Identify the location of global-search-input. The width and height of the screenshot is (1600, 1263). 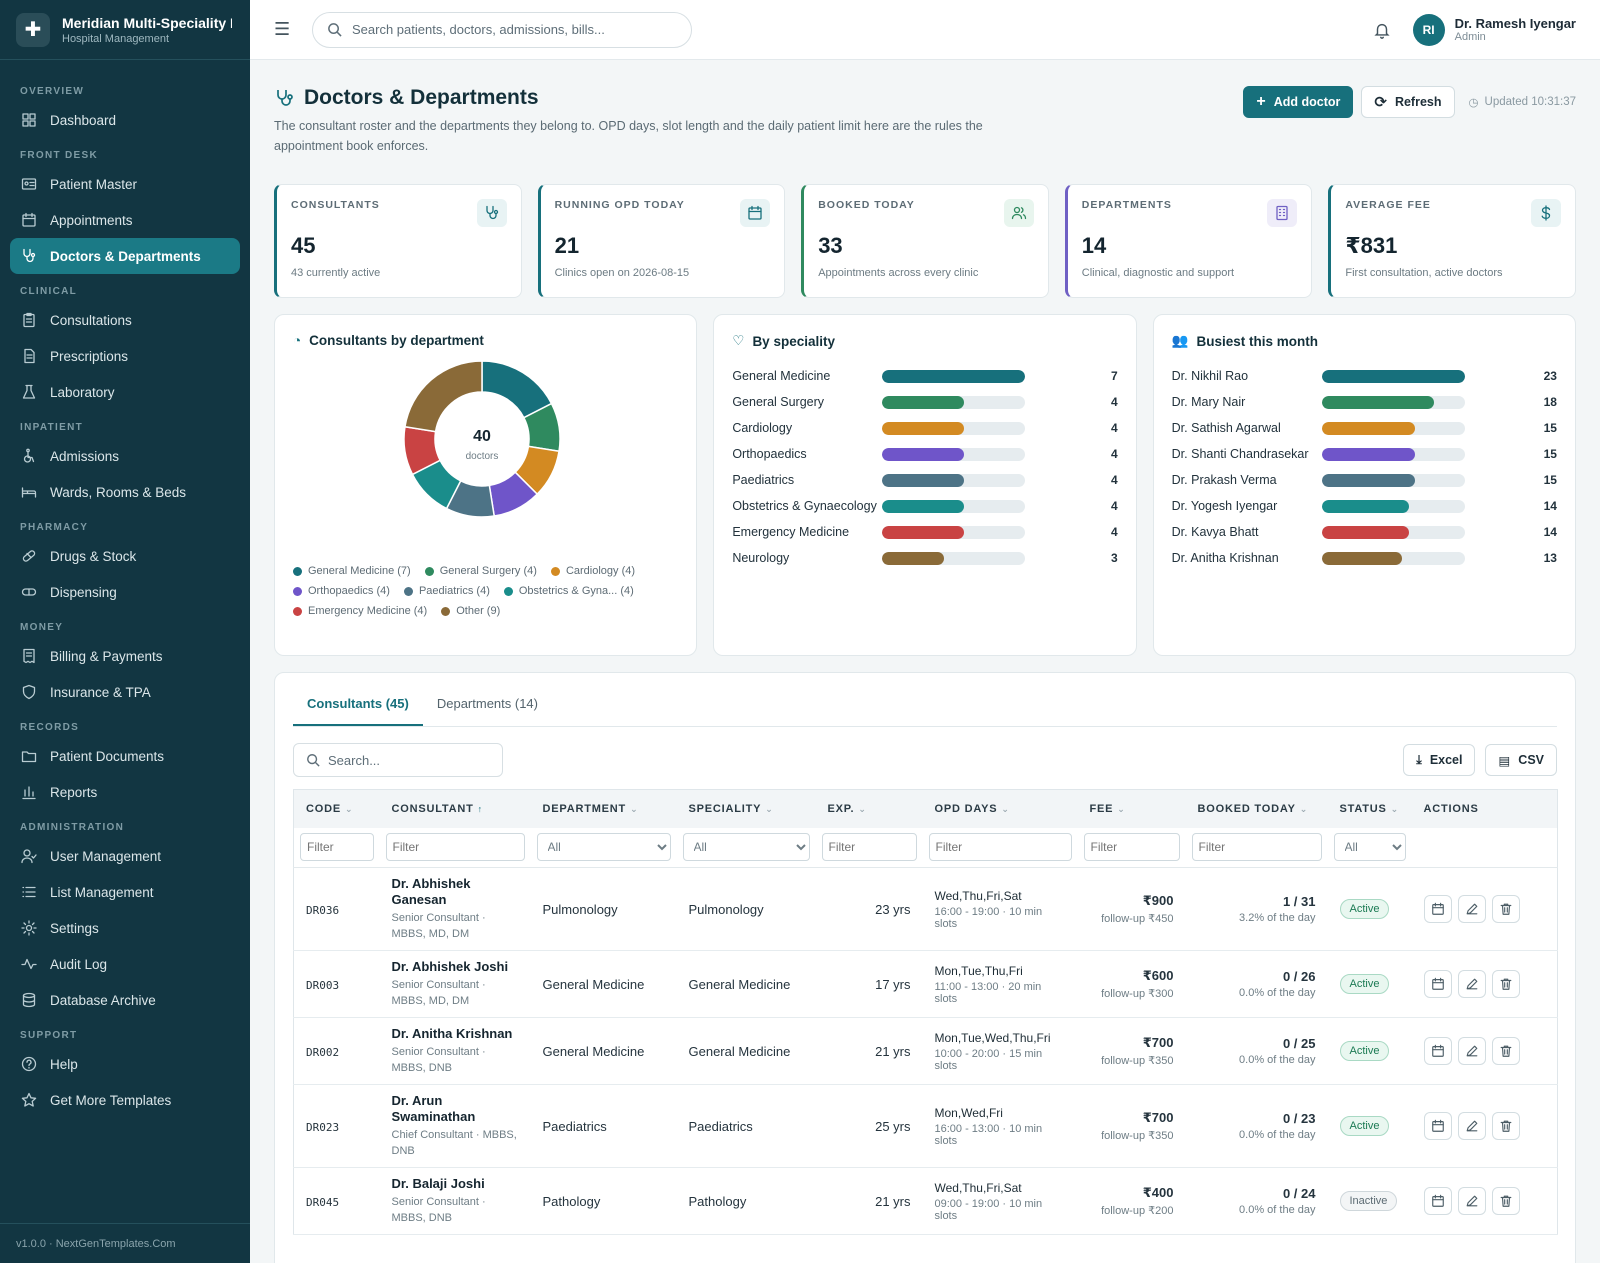
(512, 29).